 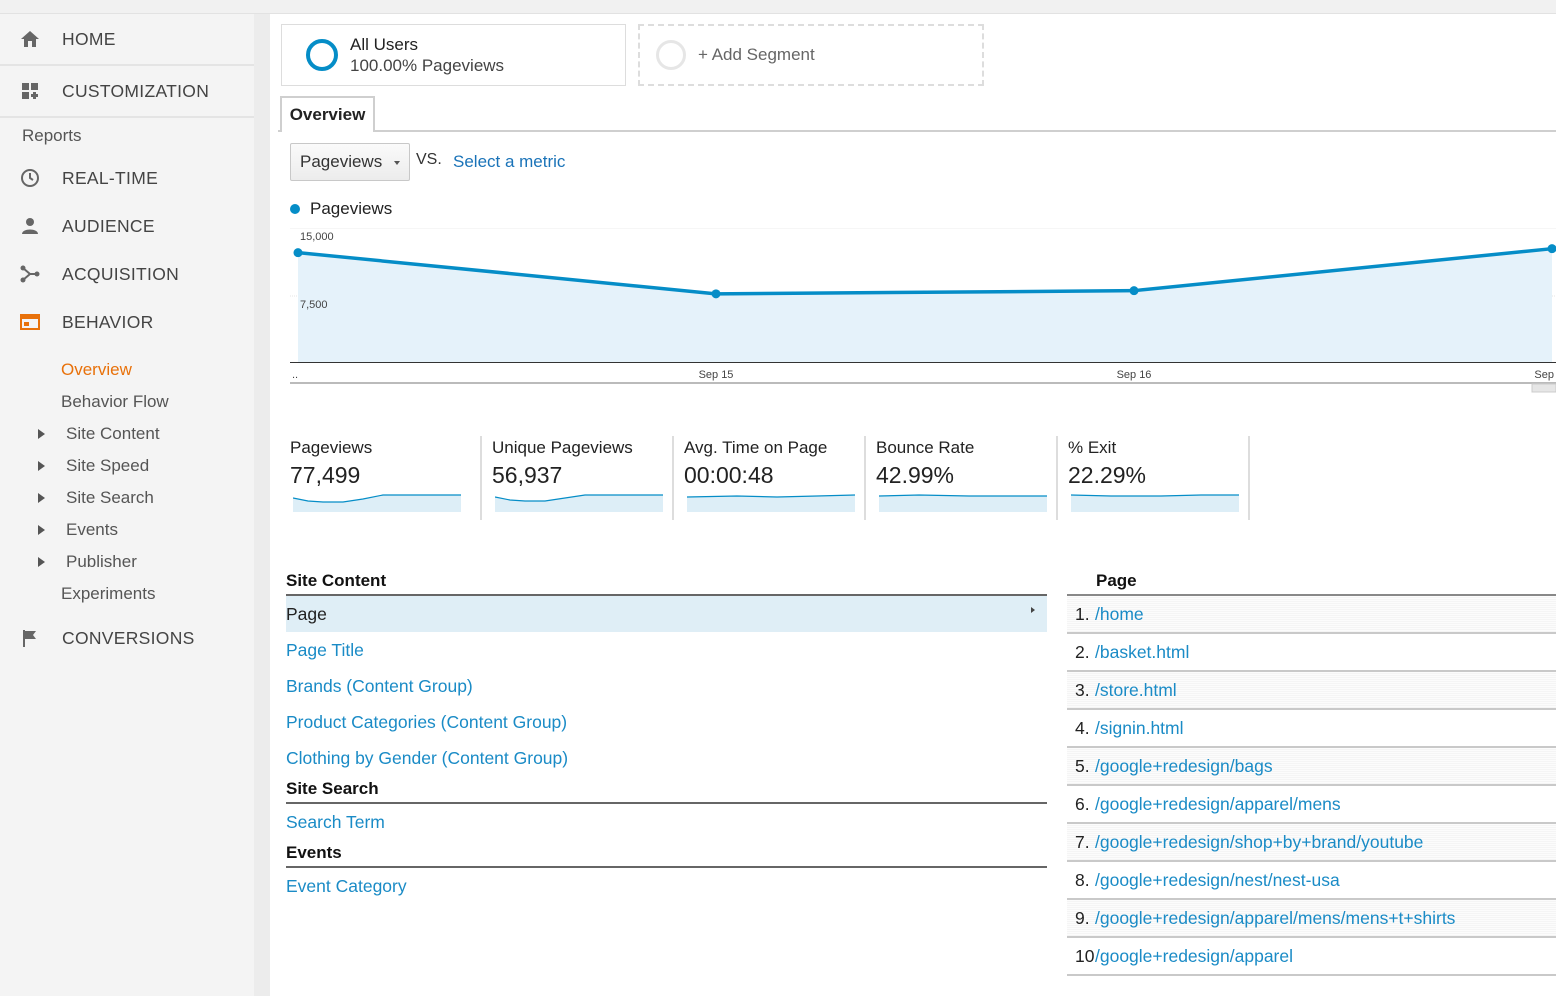 I want to click on table-row: 10/google+redesign/apparel, so click(x=1311, y=957).